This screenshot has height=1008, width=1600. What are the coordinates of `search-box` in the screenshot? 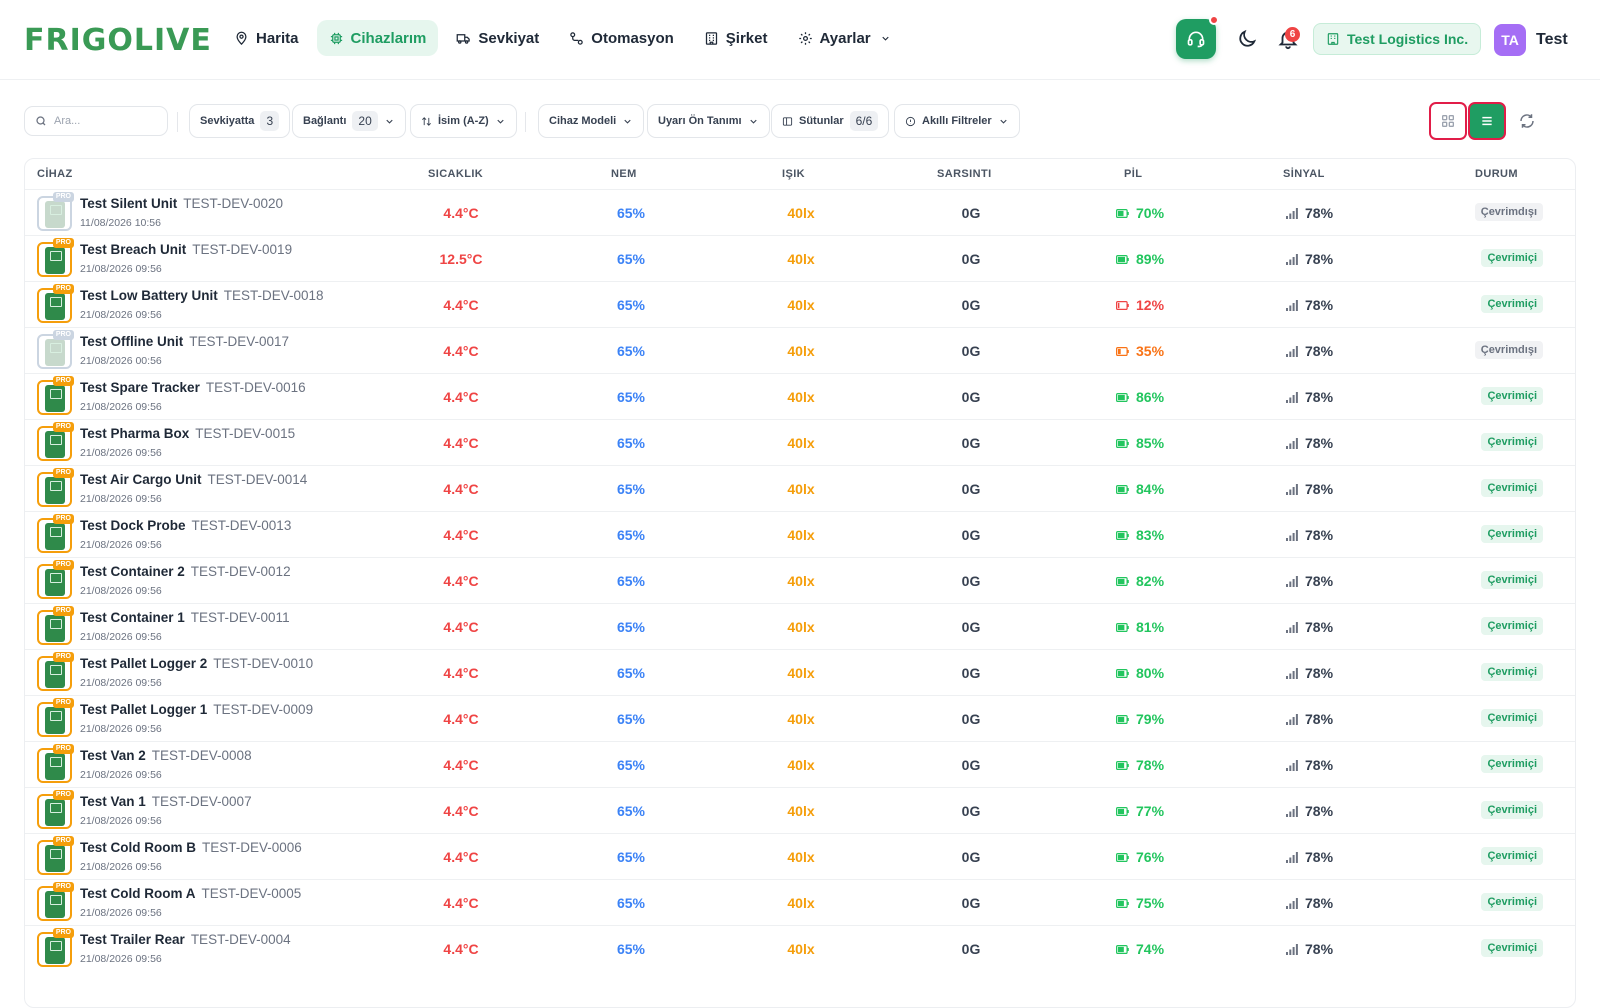 It's located at (96, 121).